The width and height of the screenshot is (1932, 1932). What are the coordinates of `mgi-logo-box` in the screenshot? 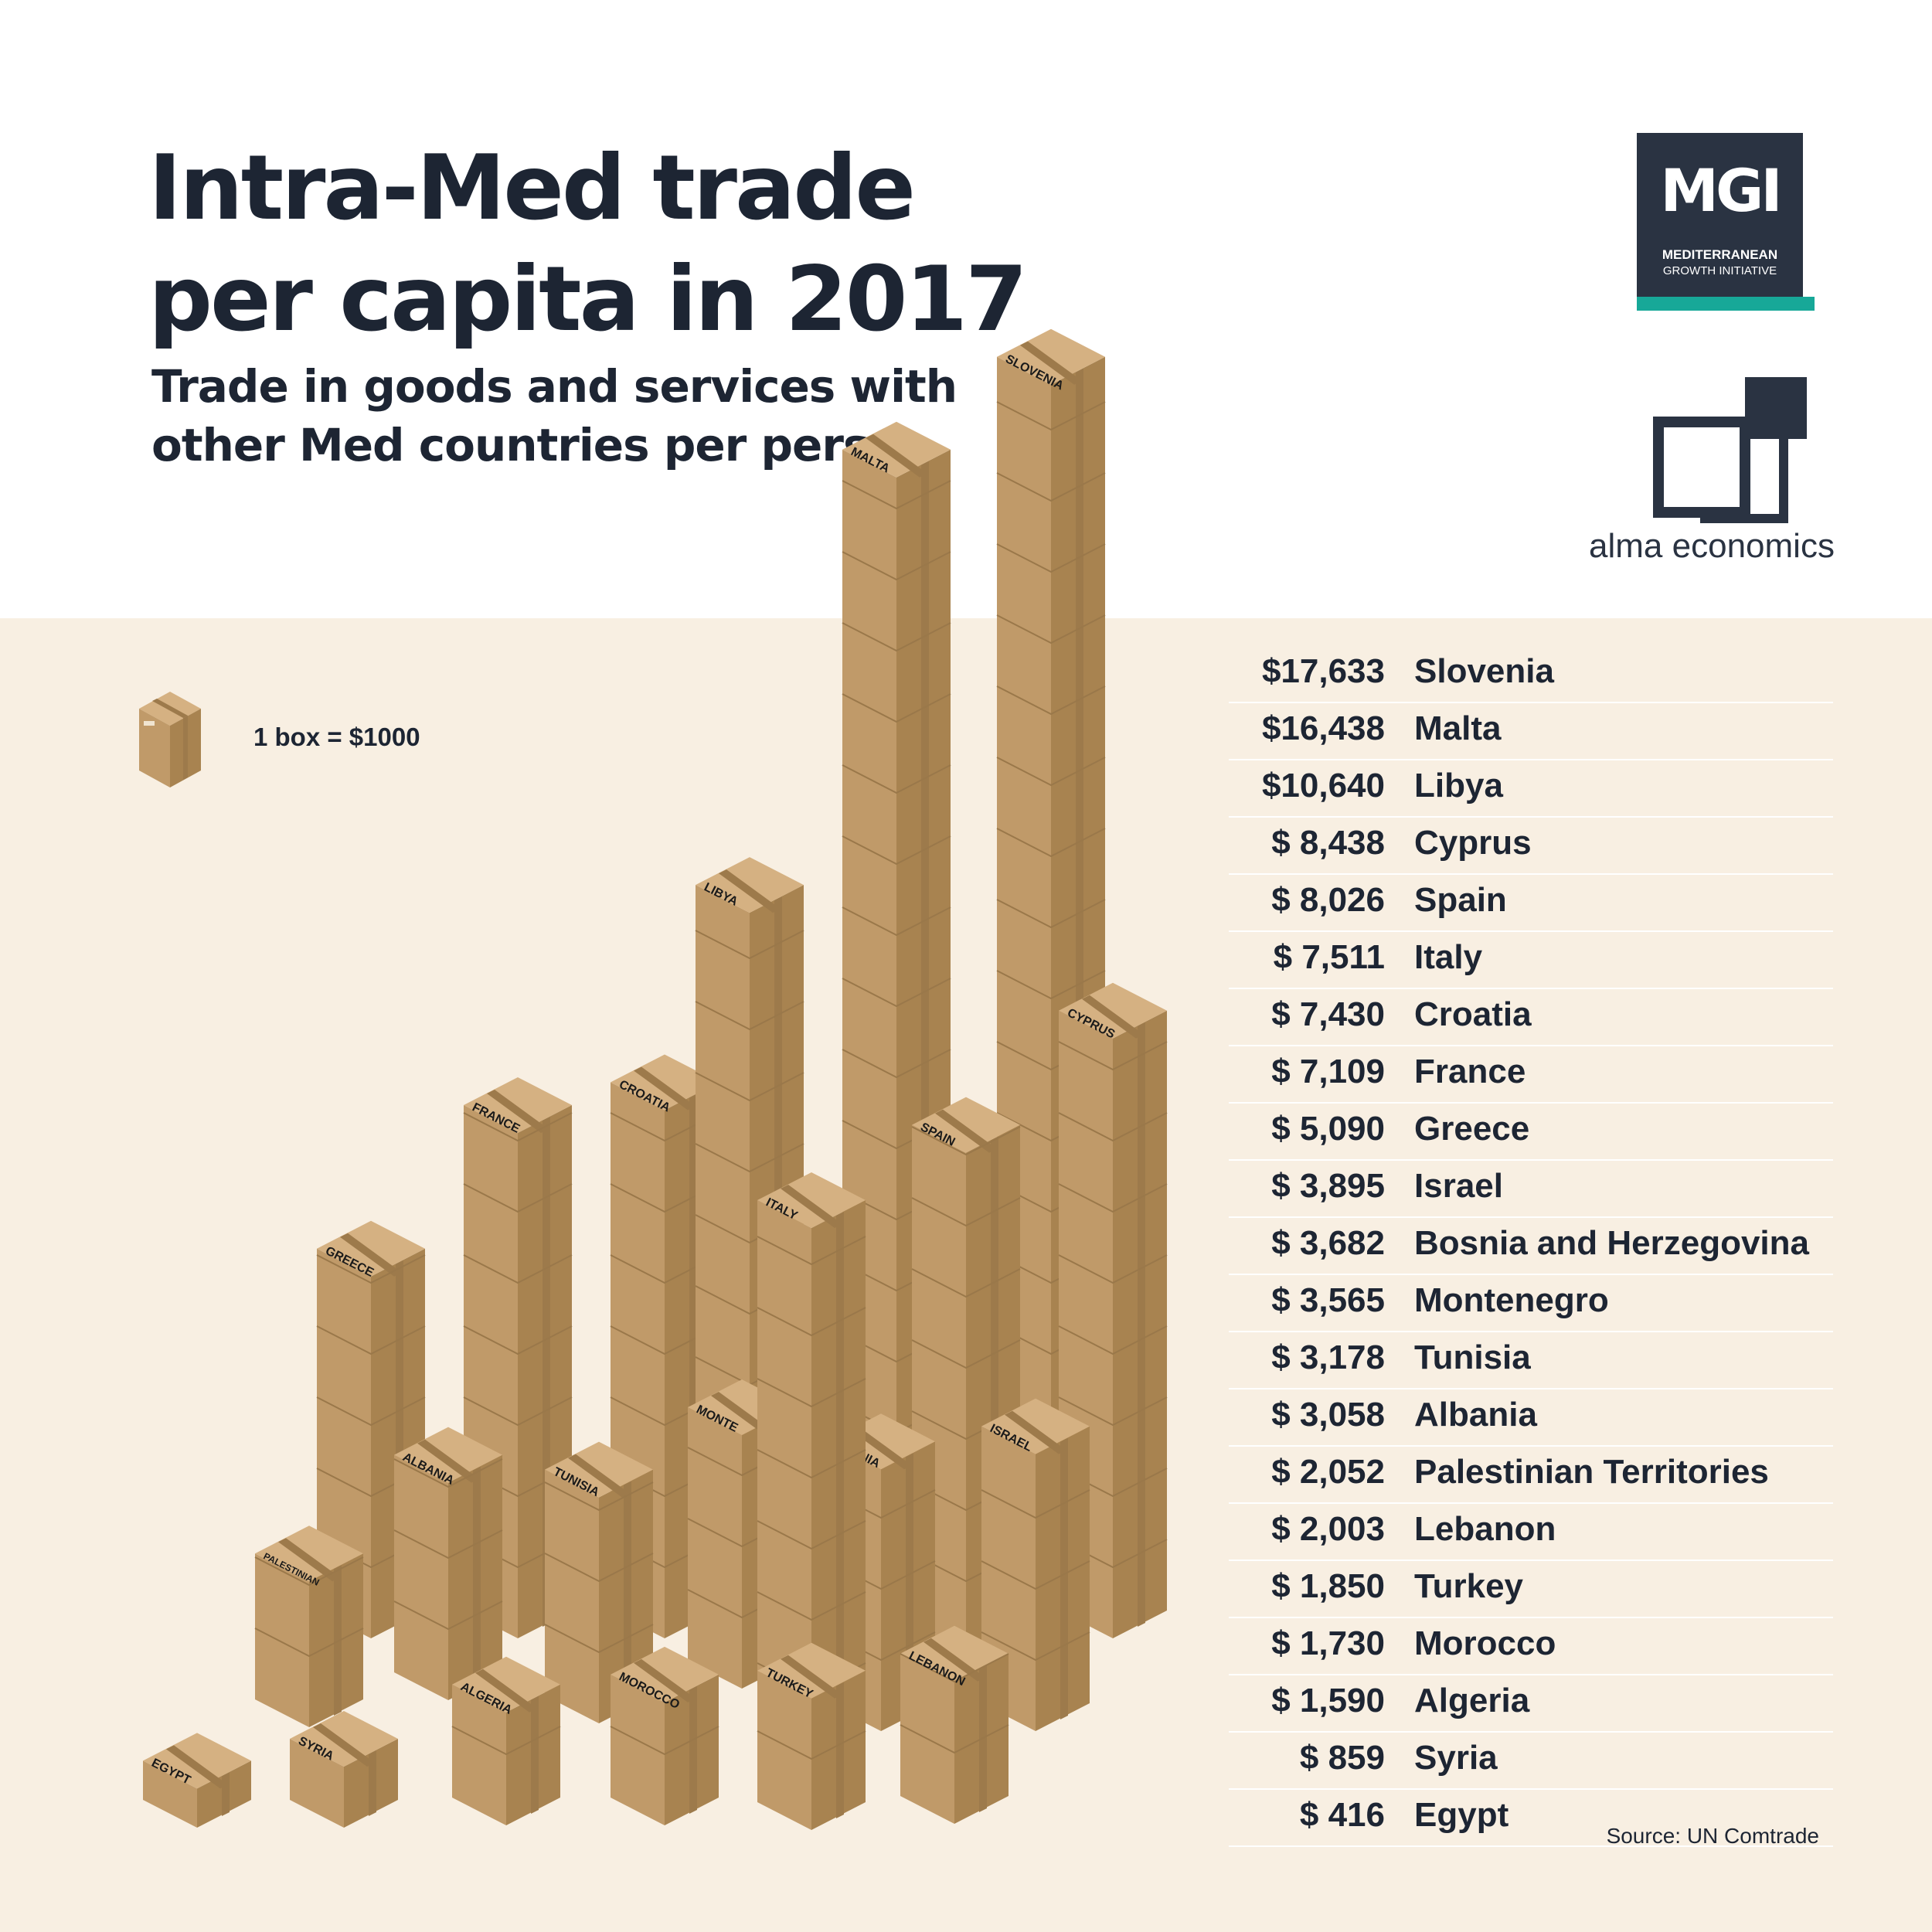 It's located at (1720, 216).